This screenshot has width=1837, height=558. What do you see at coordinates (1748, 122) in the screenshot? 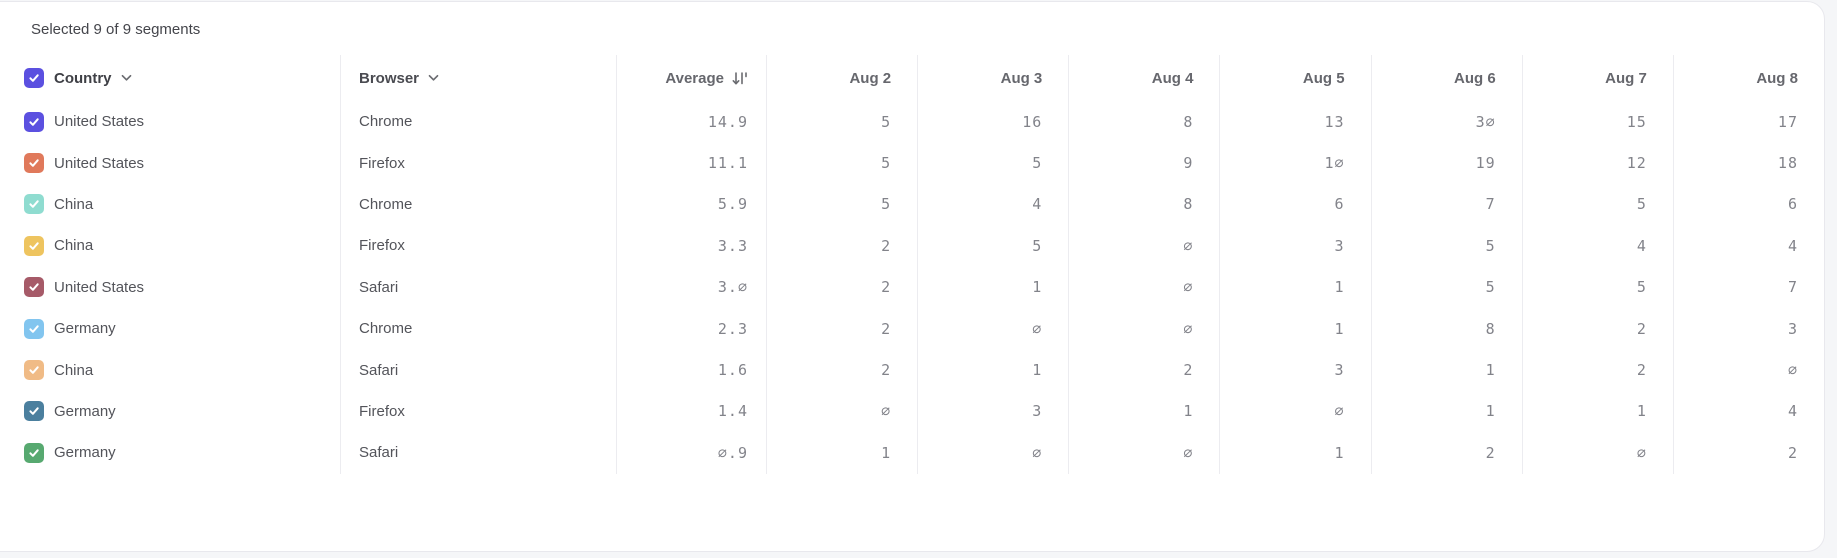
I see `cell-date-value: 17` at bounding box center [1748, 122].